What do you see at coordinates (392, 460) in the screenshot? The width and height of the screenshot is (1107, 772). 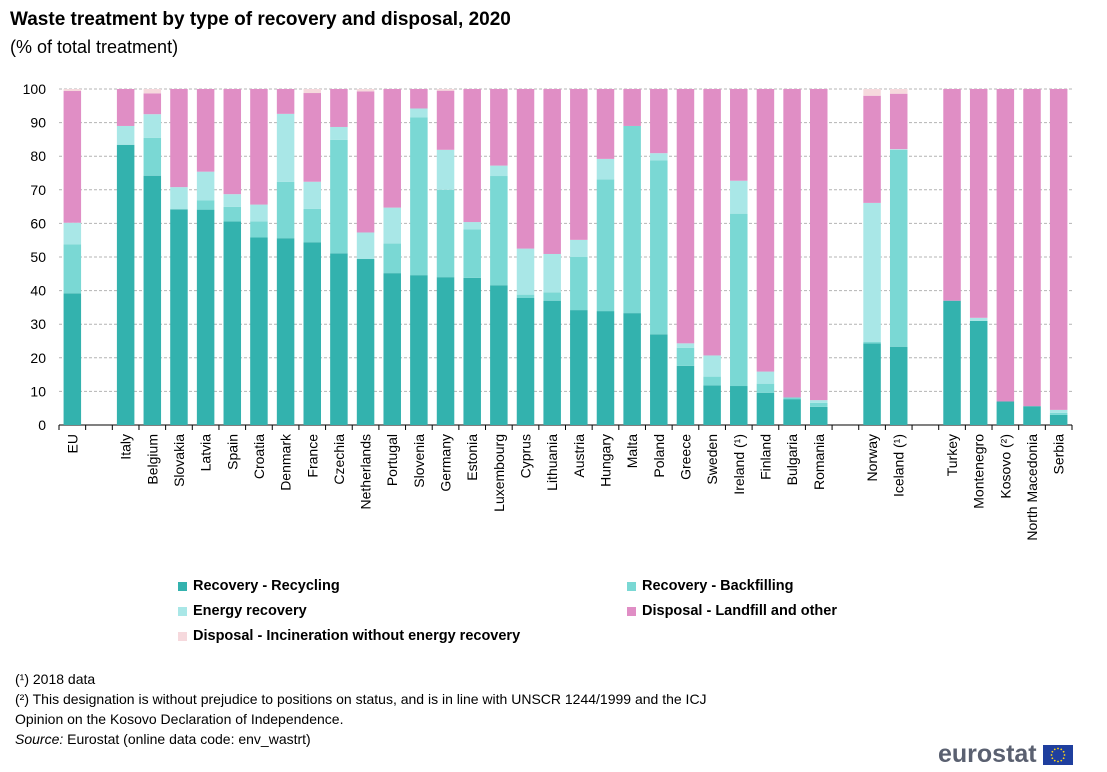 I see `x-tick-label: Portugal` at bounding box center [392, 460].